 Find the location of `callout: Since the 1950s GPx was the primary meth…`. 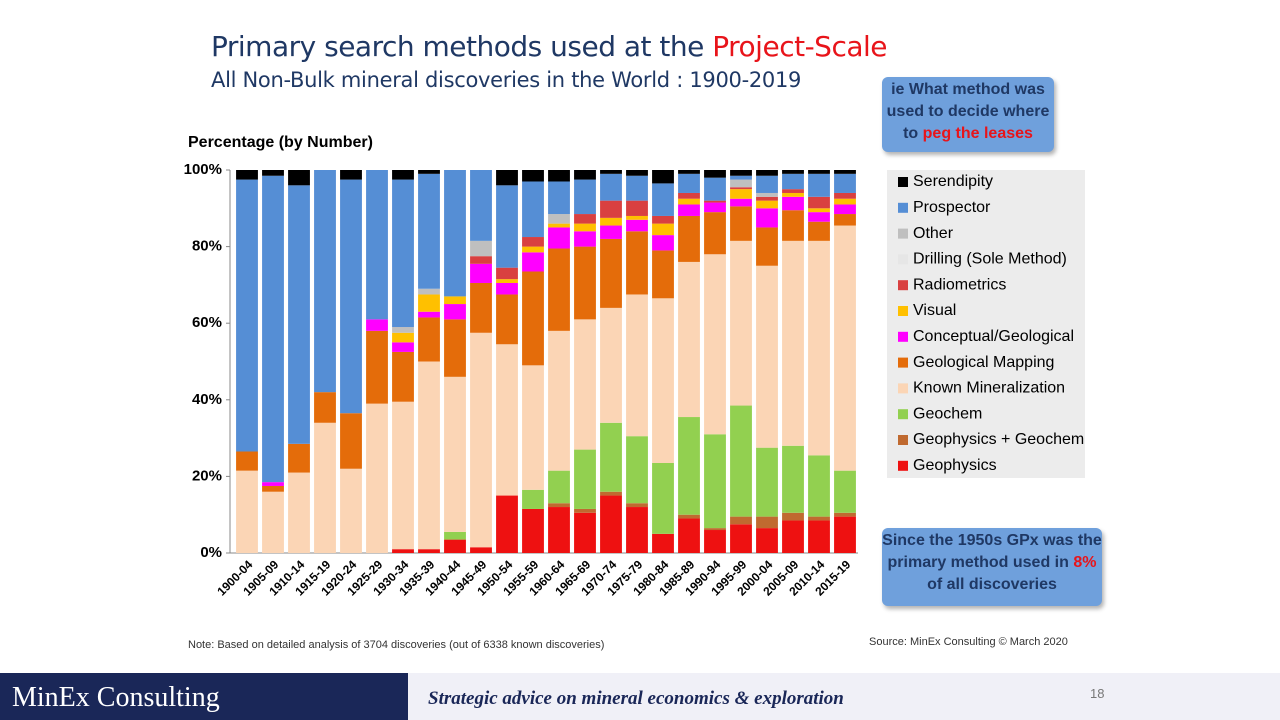

callout: Since the 1950s GPx was the primary meth… is located at coordinates (992, 567).